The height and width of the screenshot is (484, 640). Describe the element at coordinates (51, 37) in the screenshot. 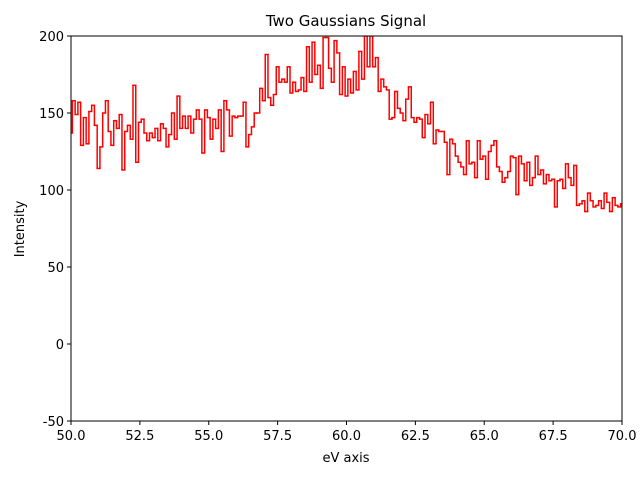

I see `y-tick-label: 200` at that location.